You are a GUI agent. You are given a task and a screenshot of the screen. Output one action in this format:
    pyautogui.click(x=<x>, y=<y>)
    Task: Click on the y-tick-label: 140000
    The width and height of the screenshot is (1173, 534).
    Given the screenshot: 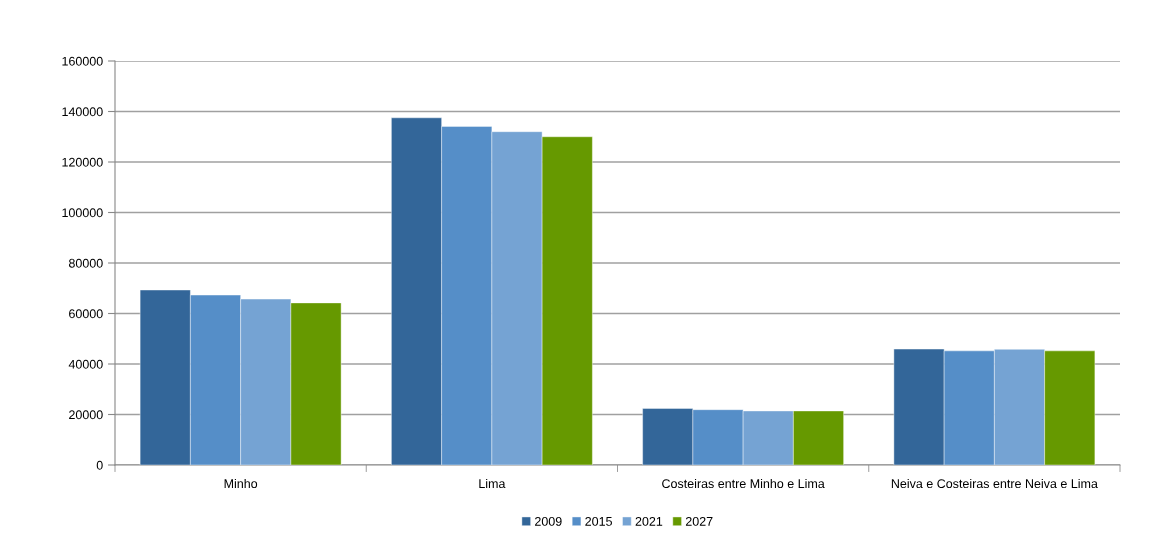 What is the action you would take?
    pyautogui.click(x=82, y=112)
    